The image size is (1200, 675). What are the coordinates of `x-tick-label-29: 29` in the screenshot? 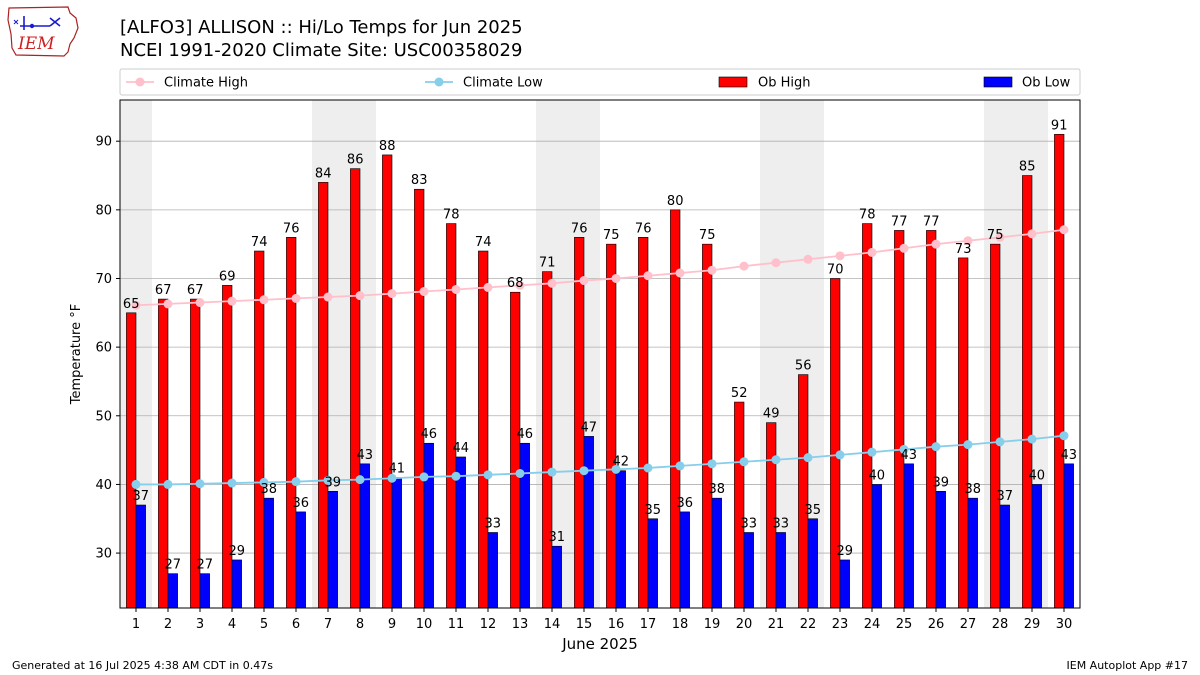 It's located at (1032, 624).